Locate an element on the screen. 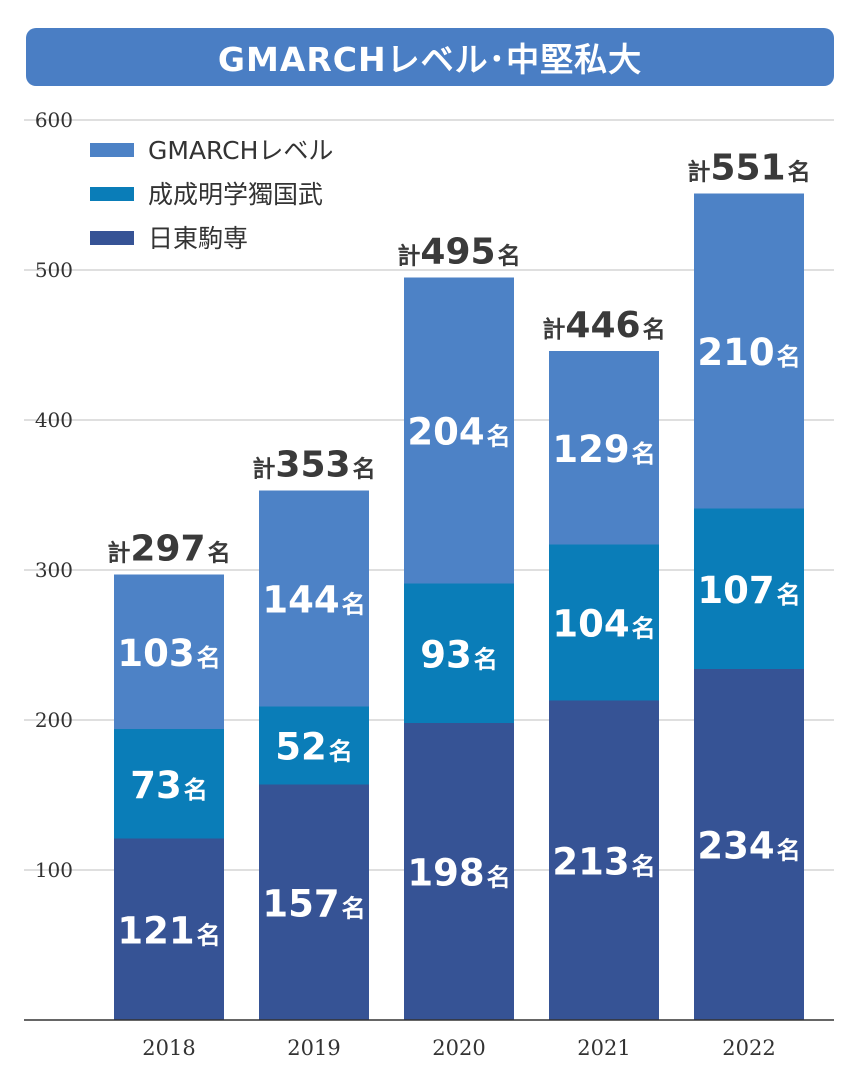 Image resolution: width=860 pixels, height=1080 pixels. legend-label-2: 日東駒専 is located at coordinates (198, 238).